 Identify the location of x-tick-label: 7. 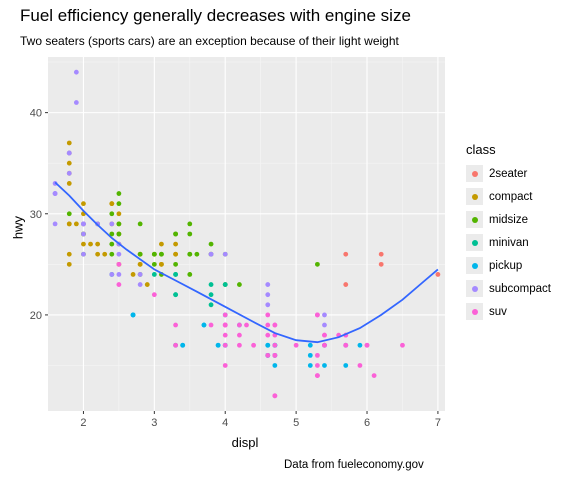
(438, 423).